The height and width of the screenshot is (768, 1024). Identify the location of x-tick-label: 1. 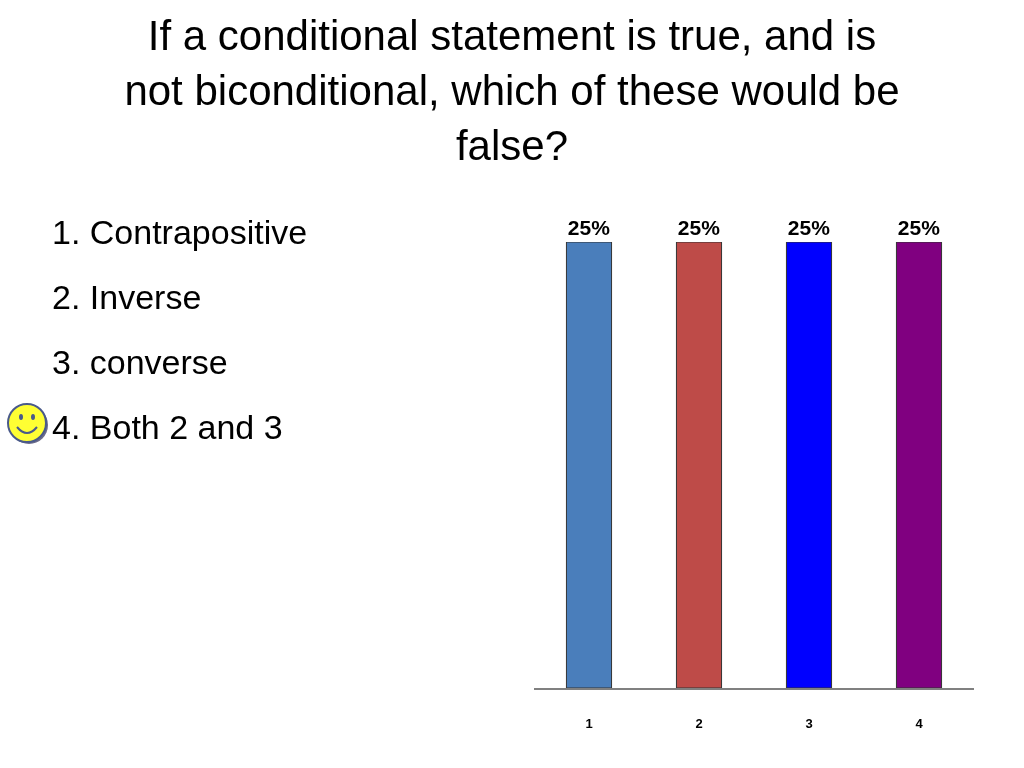
(589, 723).